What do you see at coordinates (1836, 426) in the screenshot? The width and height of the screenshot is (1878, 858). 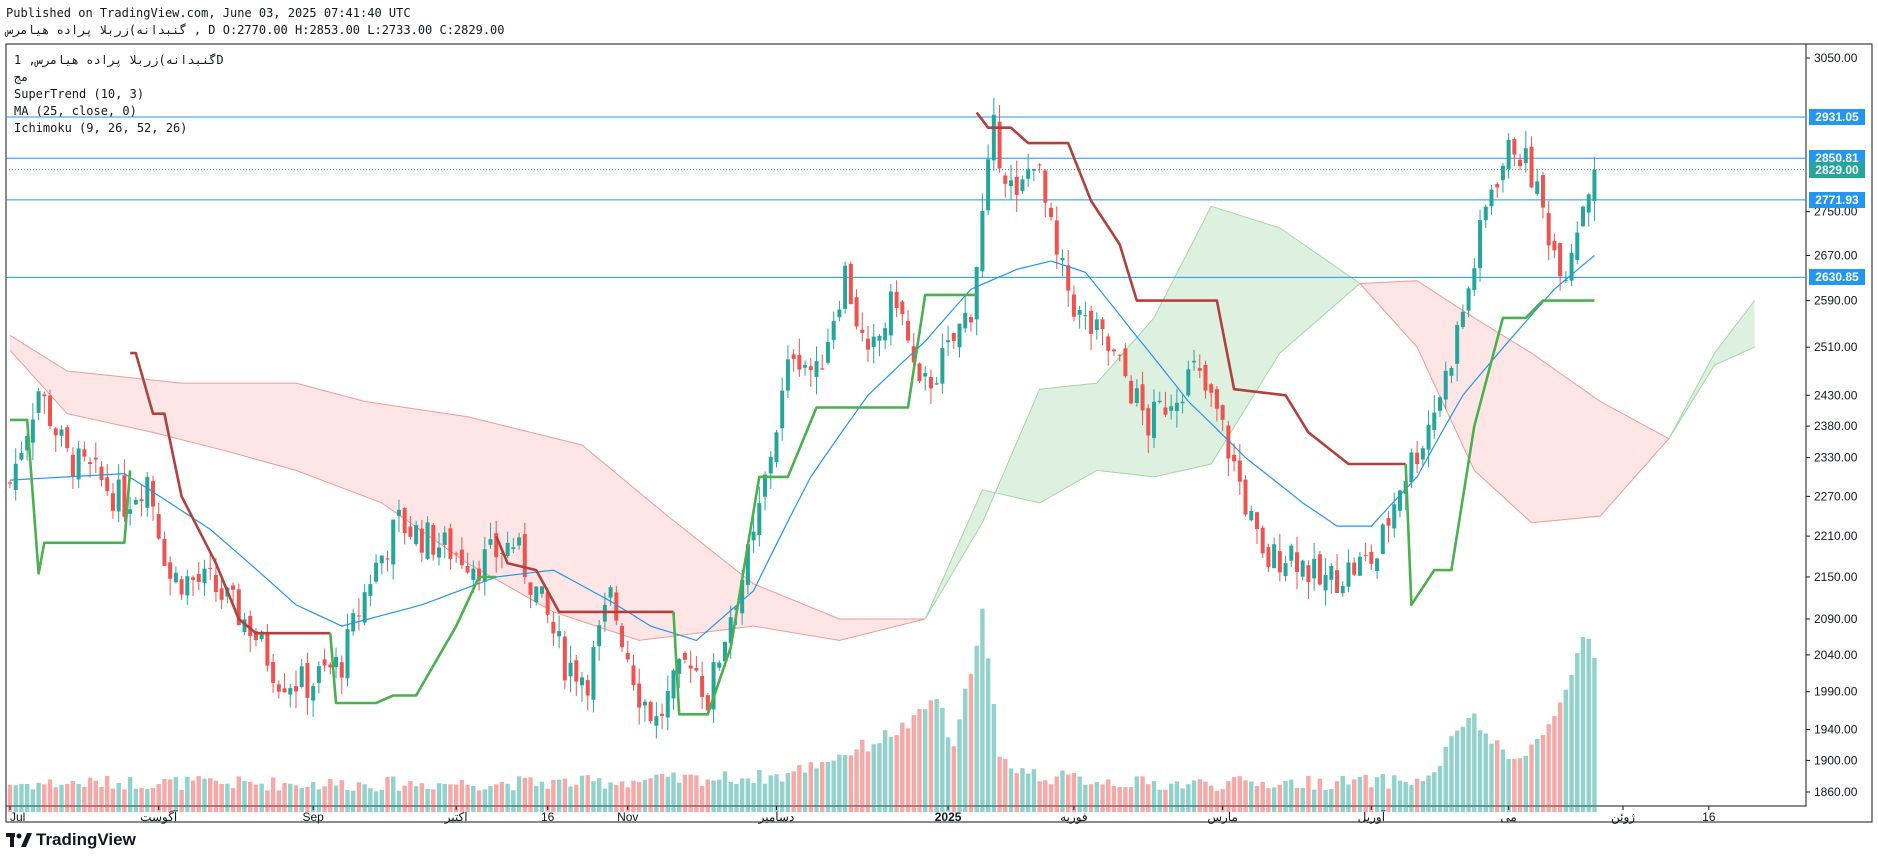 I see `y-tick-label: 2380.00` at bounding box center [1836, 426].